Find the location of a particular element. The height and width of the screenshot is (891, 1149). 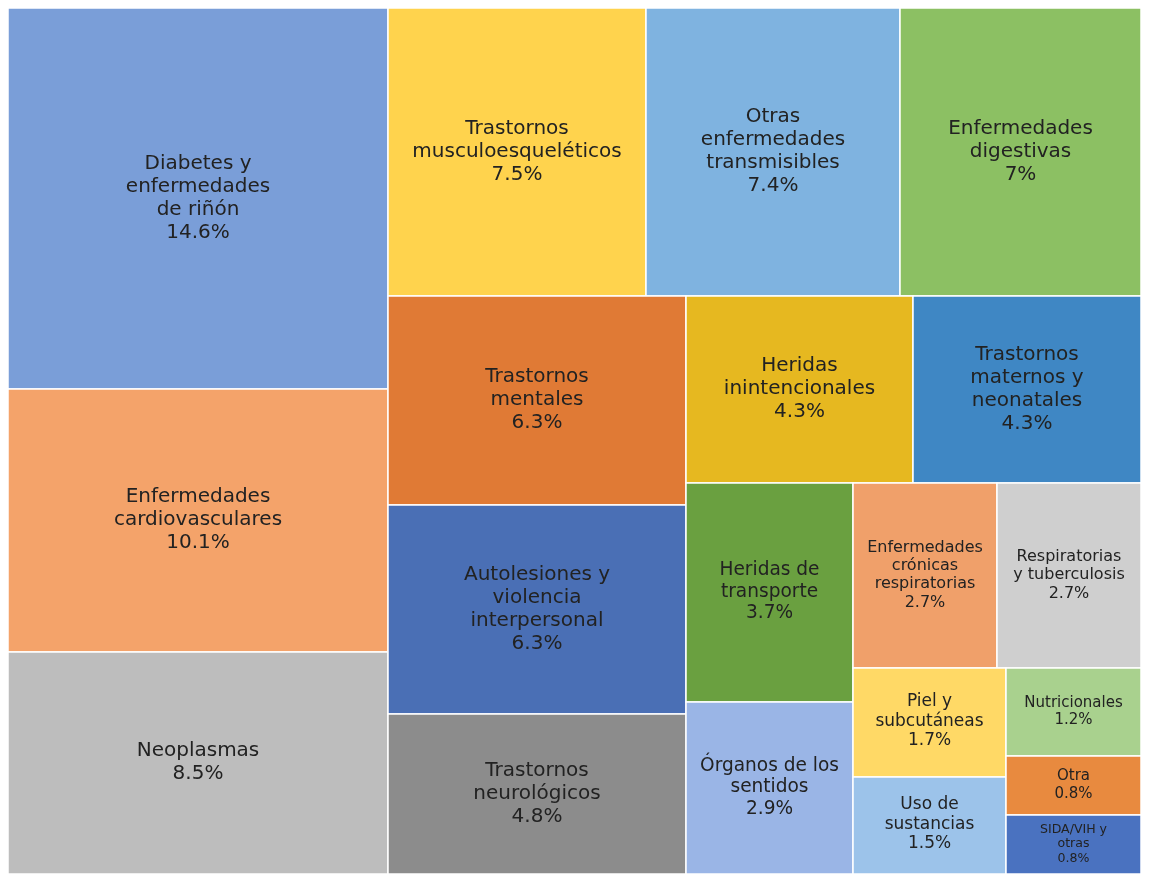

category-label: Diabetes y enfermedades de riñón is located at coordinates (198, 184).